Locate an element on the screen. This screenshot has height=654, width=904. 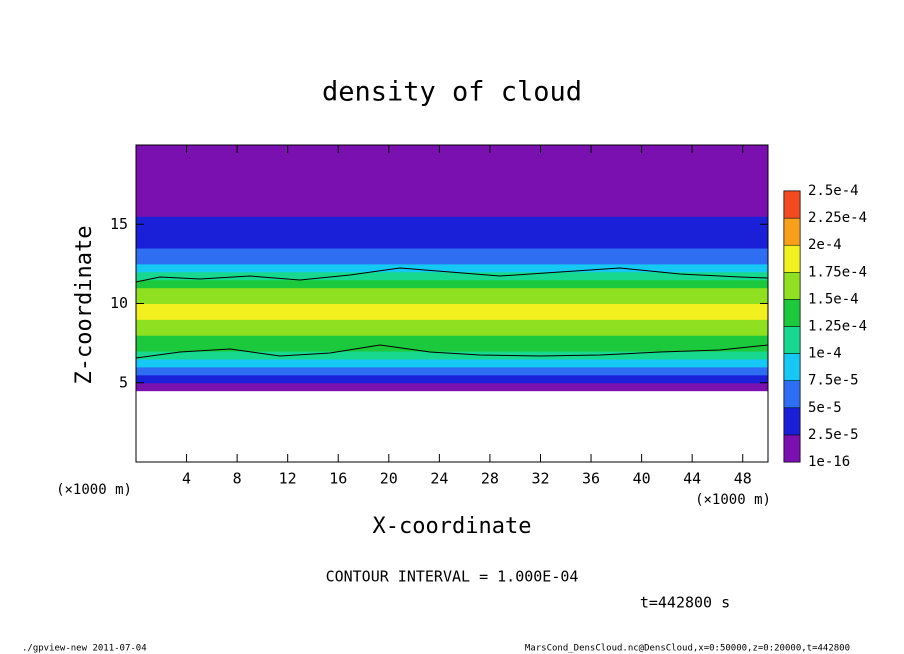
colorbar-label: 2e-4 is located at coordinates (825, 245).